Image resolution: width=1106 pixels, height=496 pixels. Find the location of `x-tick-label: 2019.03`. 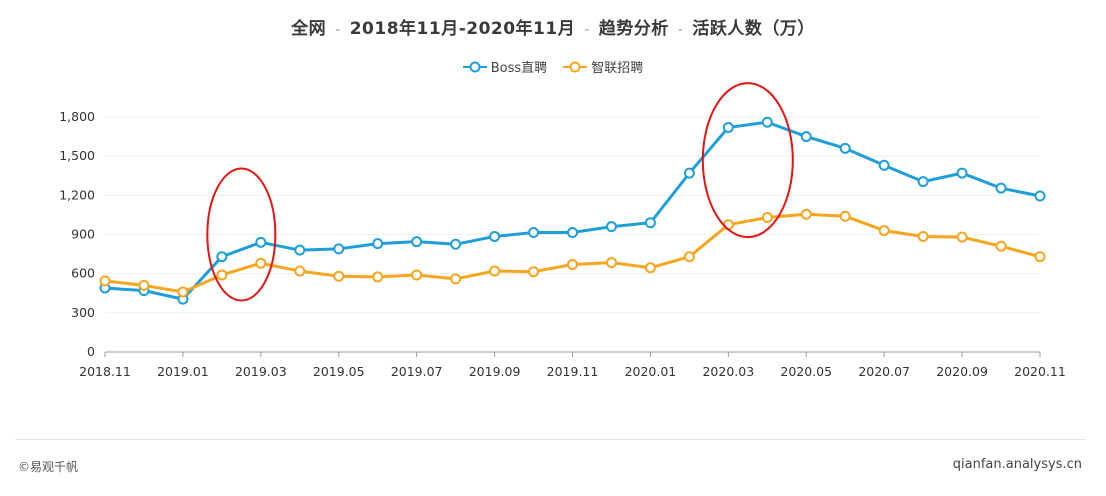

x-tick-label: 2019.03 is located at coordinates (261, 371).